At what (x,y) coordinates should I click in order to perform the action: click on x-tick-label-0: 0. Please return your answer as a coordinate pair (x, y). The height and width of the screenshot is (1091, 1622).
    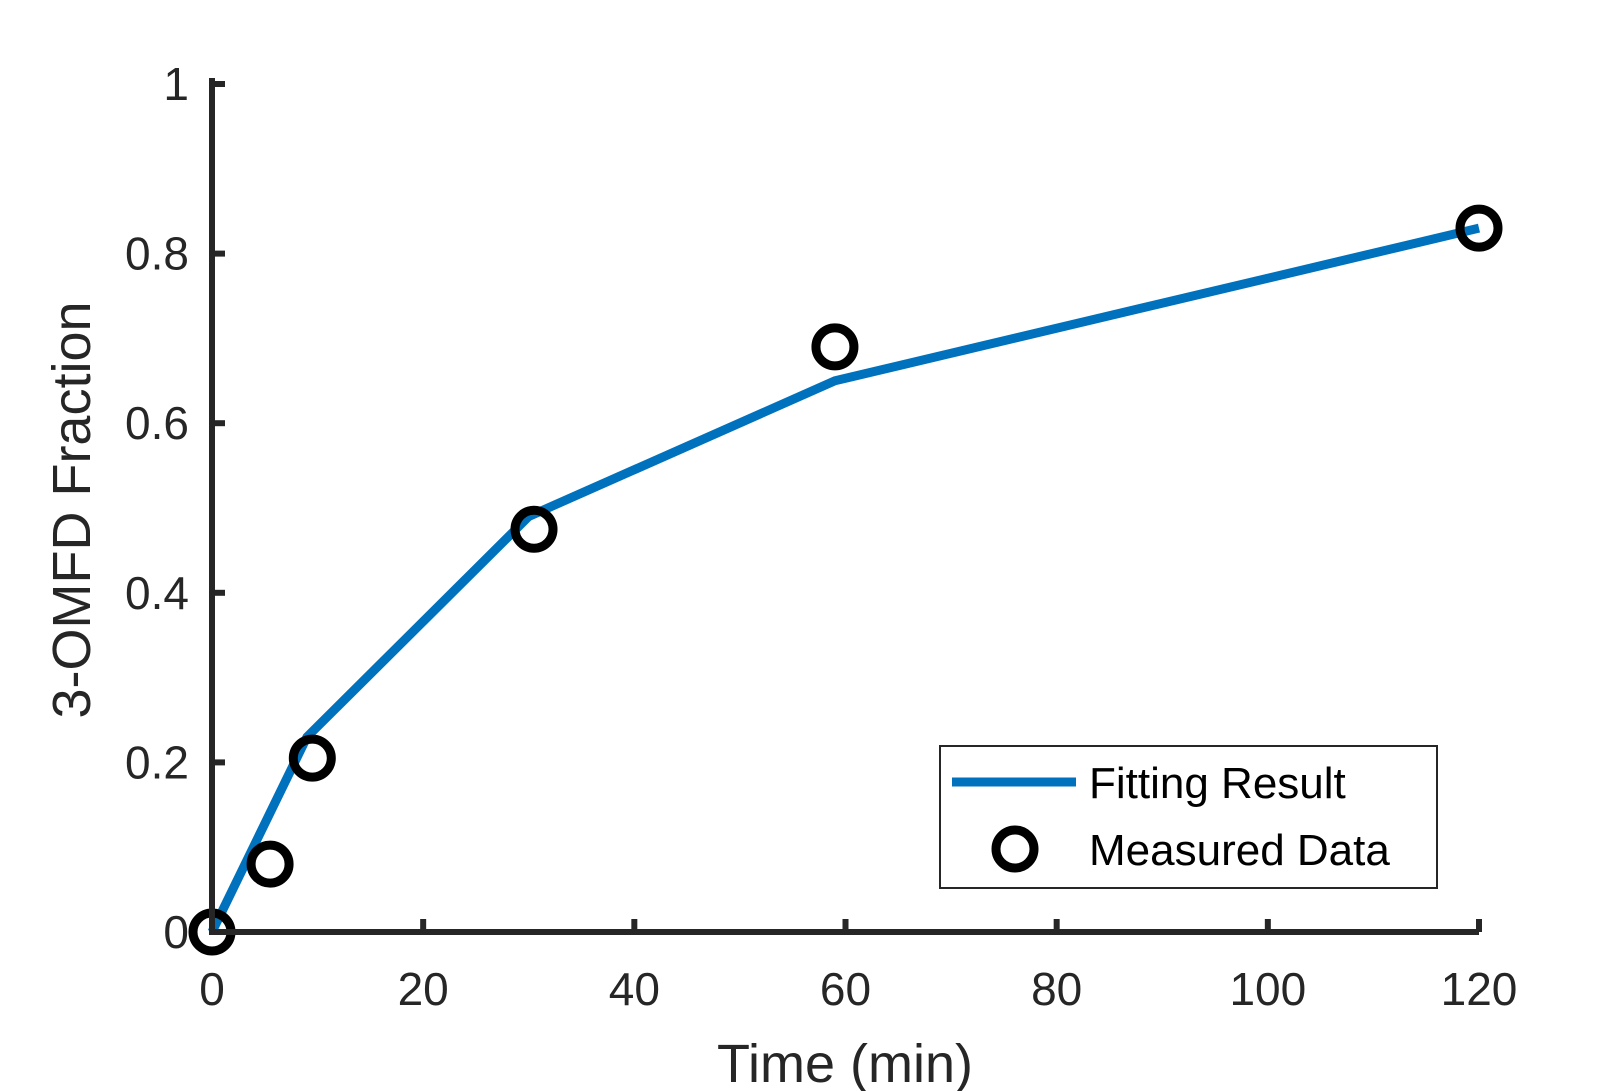
    Looking at the image, I should click on (212, 989).